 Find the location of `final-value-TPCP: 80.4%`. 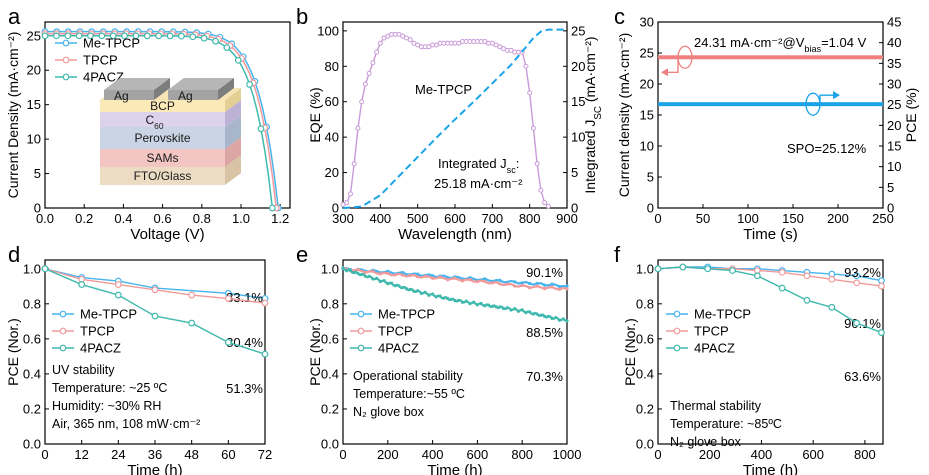

final-value-TPCP: 80.4% is located at coordinates (244, 342).